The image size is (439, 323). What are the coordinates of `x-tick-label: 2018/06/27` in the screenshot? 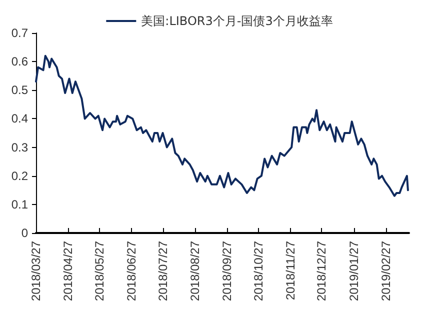 It's located at (131, 271).